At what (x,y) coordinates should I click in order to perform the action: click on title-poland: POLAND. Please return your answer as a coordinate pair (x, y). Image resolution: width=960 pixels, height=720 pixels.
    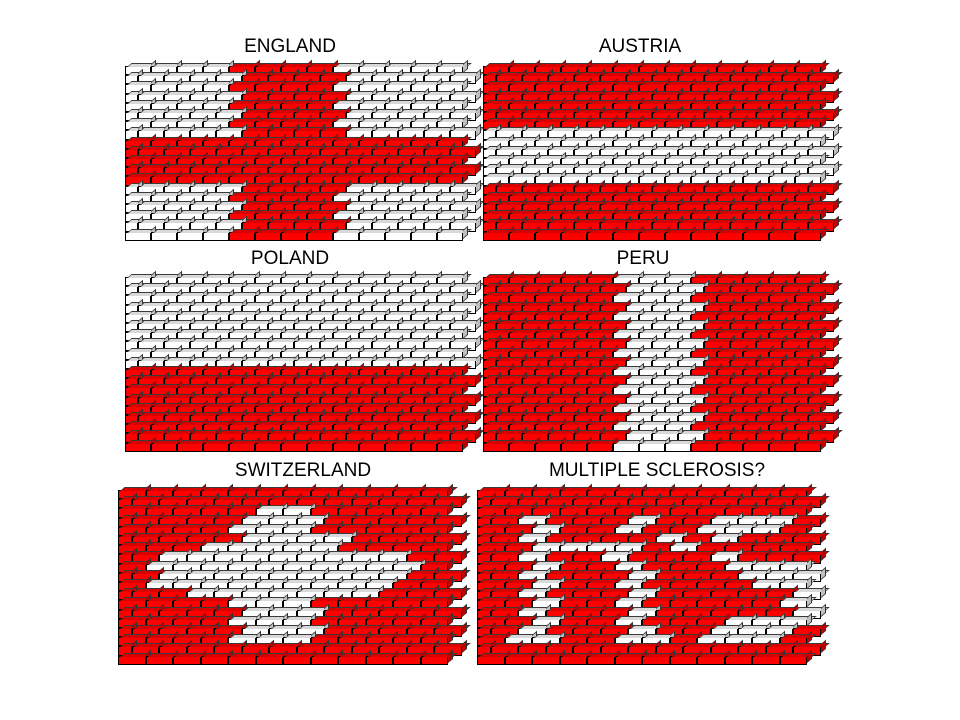
    Looking at the image, I should click on (290, 258).